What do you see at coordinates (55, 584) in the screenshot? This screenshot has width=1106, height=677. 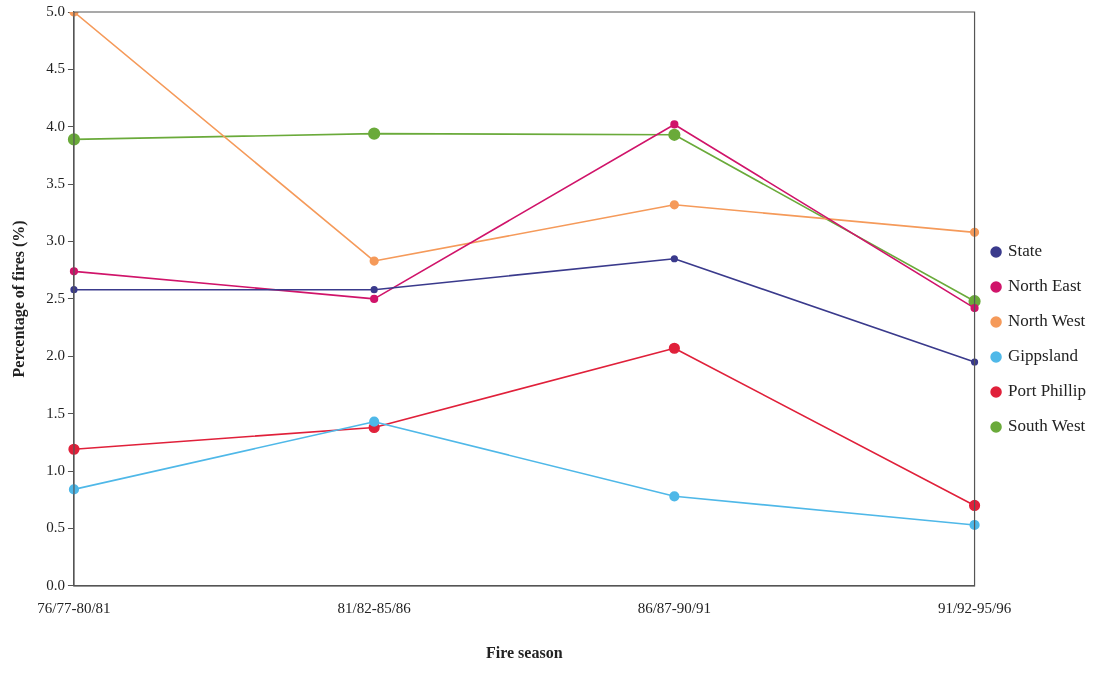 I see `y-tick-label: 0.0` at bounding box center [55, 584].